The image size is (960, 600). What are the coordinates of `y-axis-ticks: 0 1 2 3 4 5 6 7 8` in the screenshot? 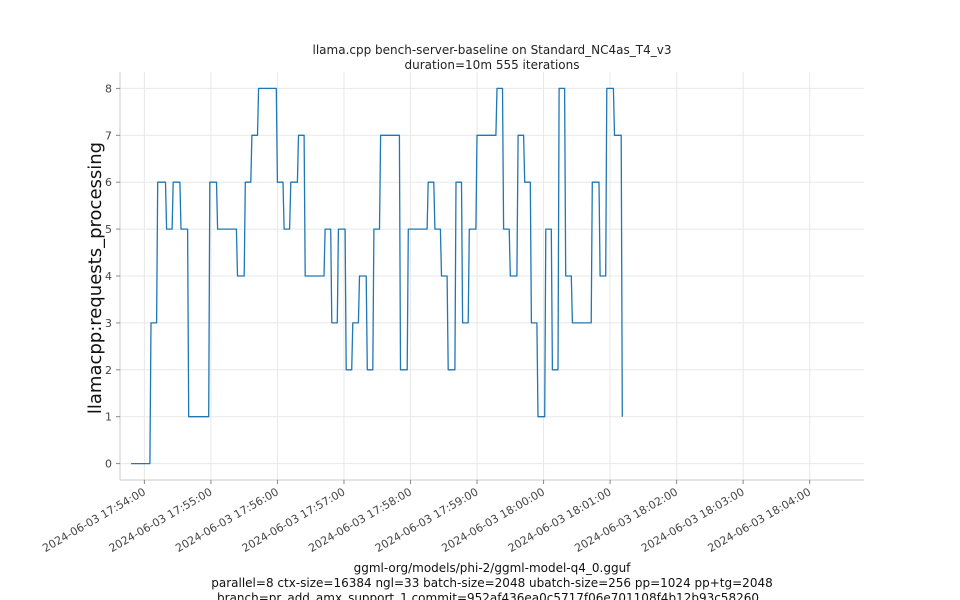 It's located at (112, 276).